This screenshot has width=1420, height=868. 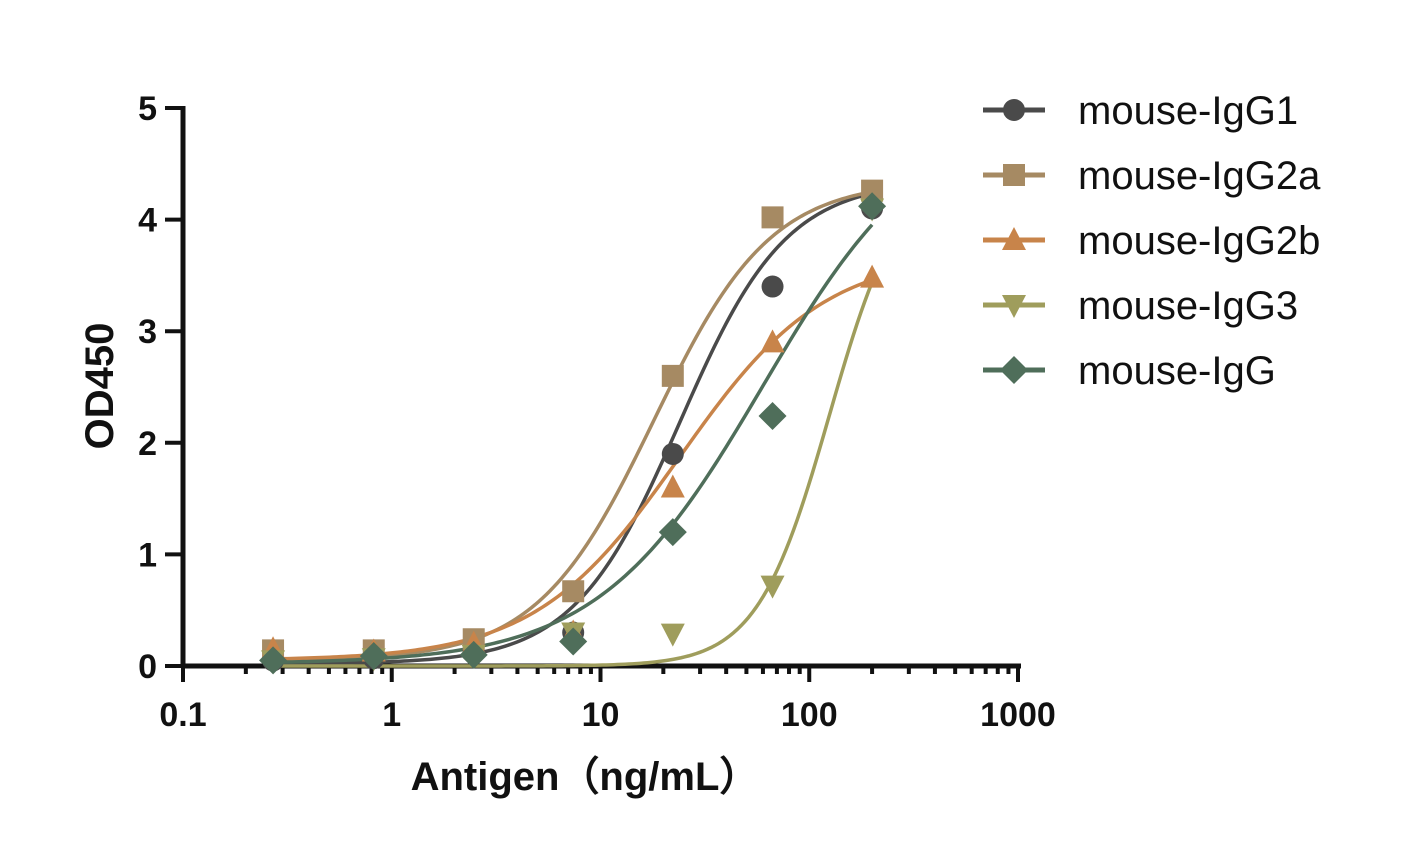 I want to click on x-tick-label: 100, so click(x=809, y=715).